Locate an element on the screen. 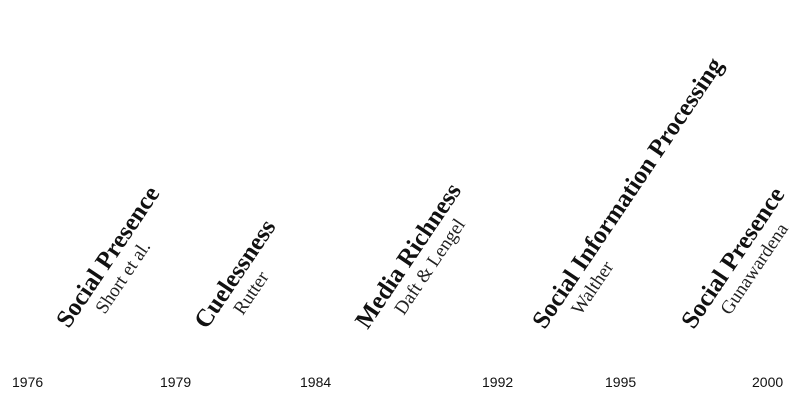 This screenshot has height=394, width=802. theory-social-presence-short: Social Presence Short et al. is located at coordinates (117, 262).